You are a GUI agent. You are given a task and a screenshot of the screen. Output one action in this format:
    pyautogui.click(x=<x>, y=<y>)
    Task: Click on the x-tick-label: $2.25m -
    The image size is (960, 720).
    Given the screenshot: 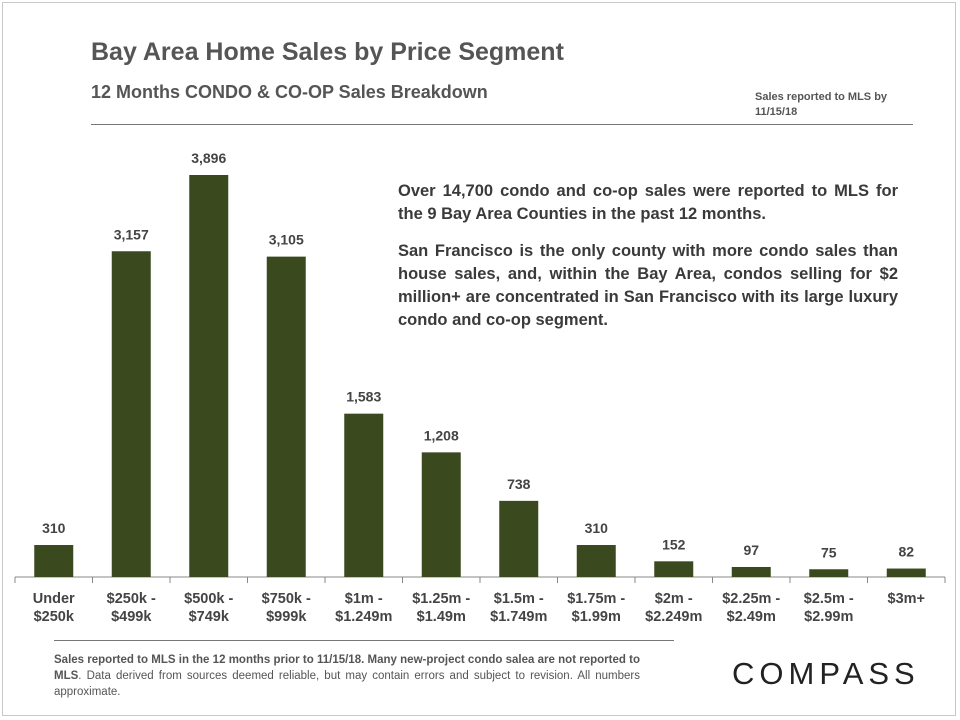 What is the action you would take?
    pyautogui.click(x=751, y=599)
    